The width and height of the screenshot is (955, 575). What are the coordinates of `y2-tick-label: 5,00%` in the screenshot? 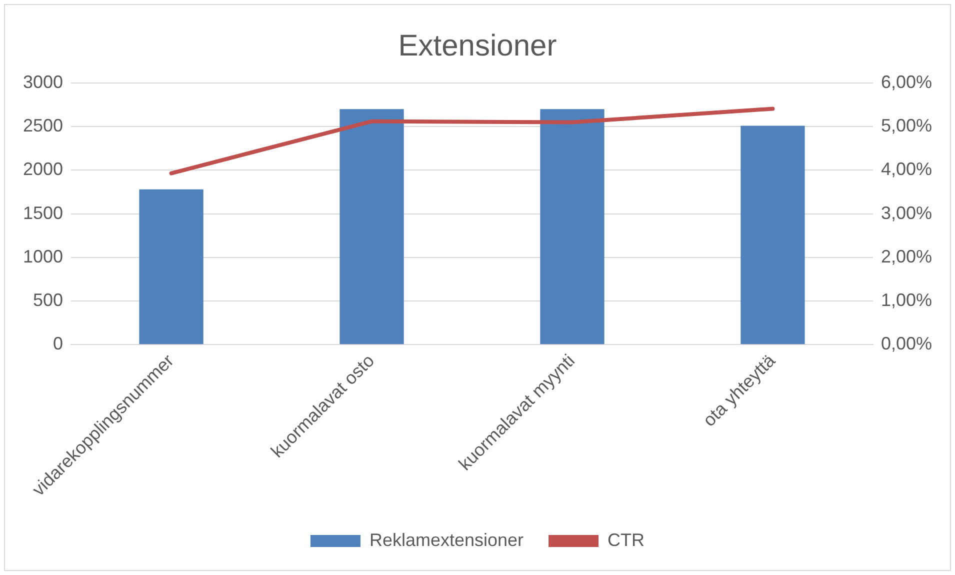 It's located at (906, 126).